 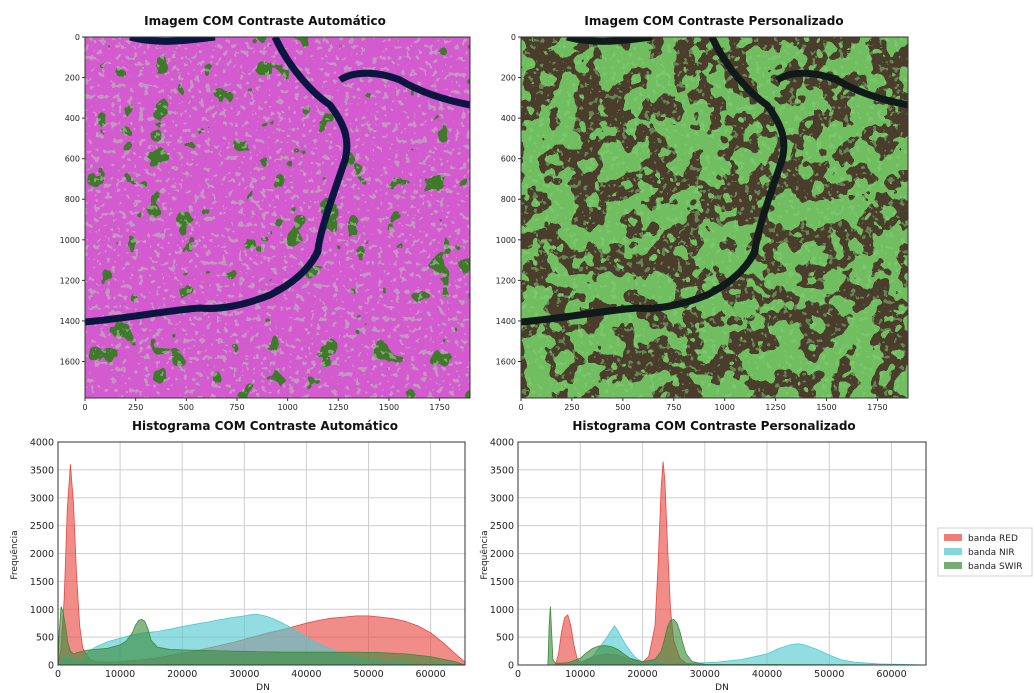 What do you see at coordinates (722, 688) in the screenshot?
I see `histogram-custom-xlabel: DN` at bounding box center [722, 688].